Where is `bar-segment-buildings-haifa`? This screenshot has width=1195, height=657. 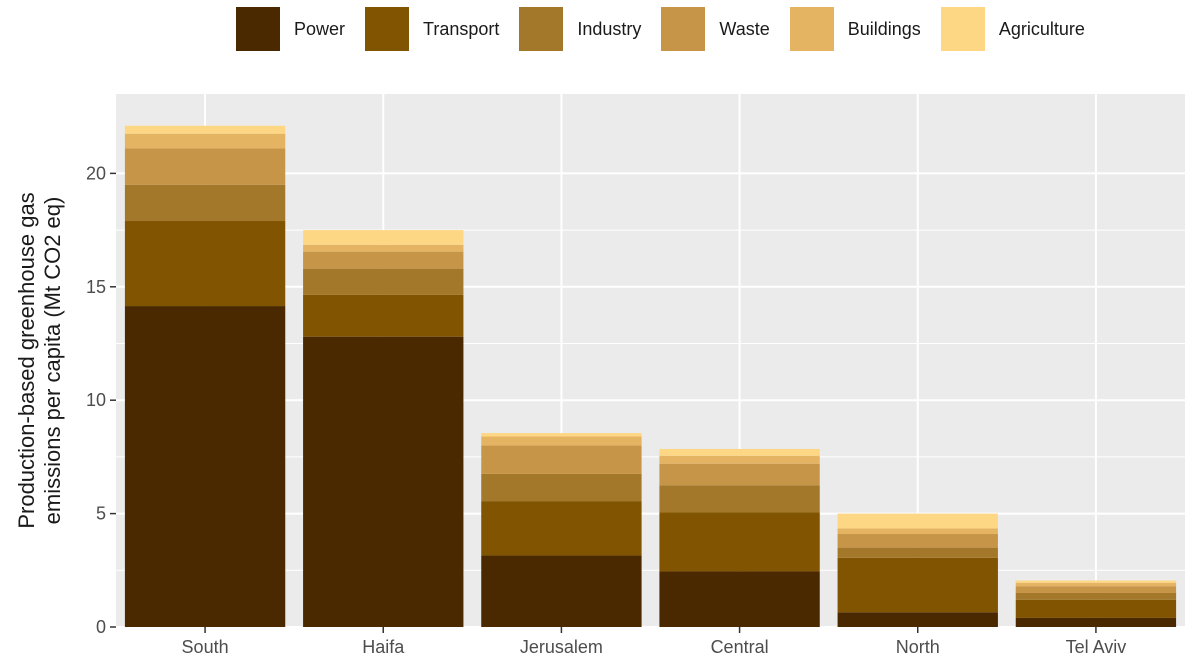
bar-segment-buildings-haifa is located at coordinates (383, 248).